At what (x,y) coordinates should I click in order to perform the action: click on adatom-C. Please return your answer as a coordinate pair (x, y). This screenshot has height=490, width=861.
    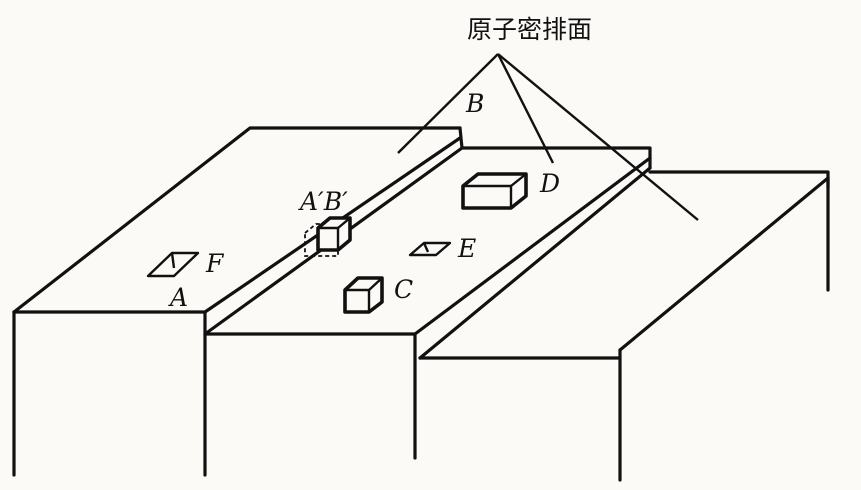
    Looking at the image, I should click on (363, 295).